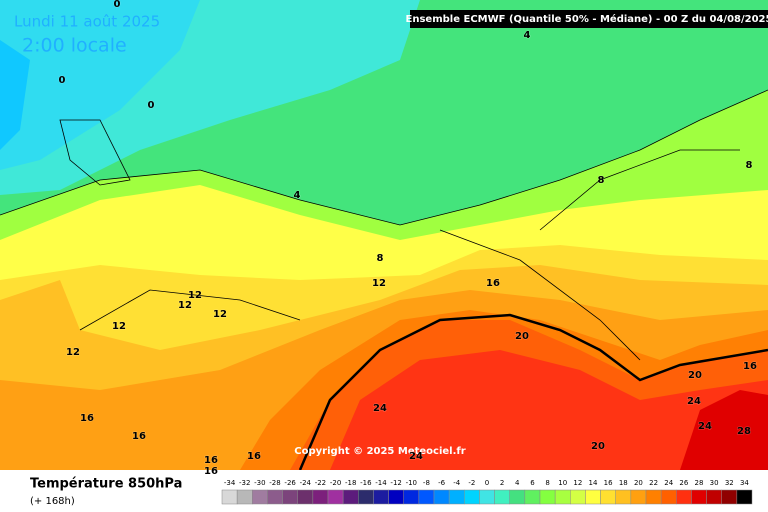 Image resolution: width=768 pixels, height=512 pixels. What do you see at coordinates (683, 483) in the screenshot?
I see `scale-label: 26` at bounding box center [683, 483].